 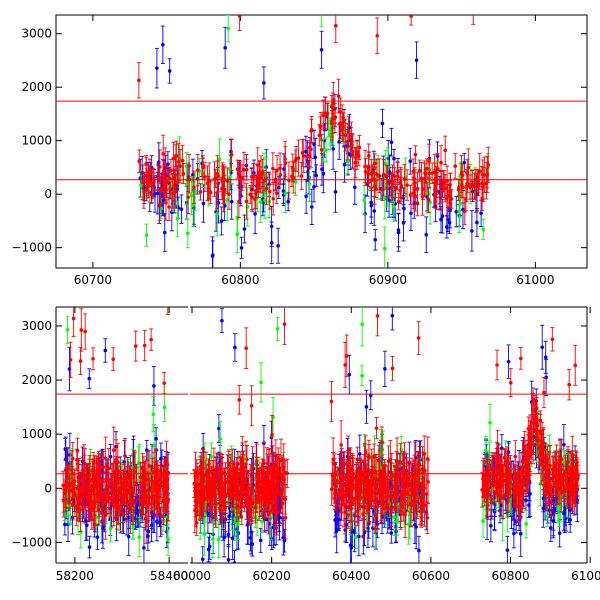 I want to click on y-tick-label: 1000, so click(x=36, y=141).